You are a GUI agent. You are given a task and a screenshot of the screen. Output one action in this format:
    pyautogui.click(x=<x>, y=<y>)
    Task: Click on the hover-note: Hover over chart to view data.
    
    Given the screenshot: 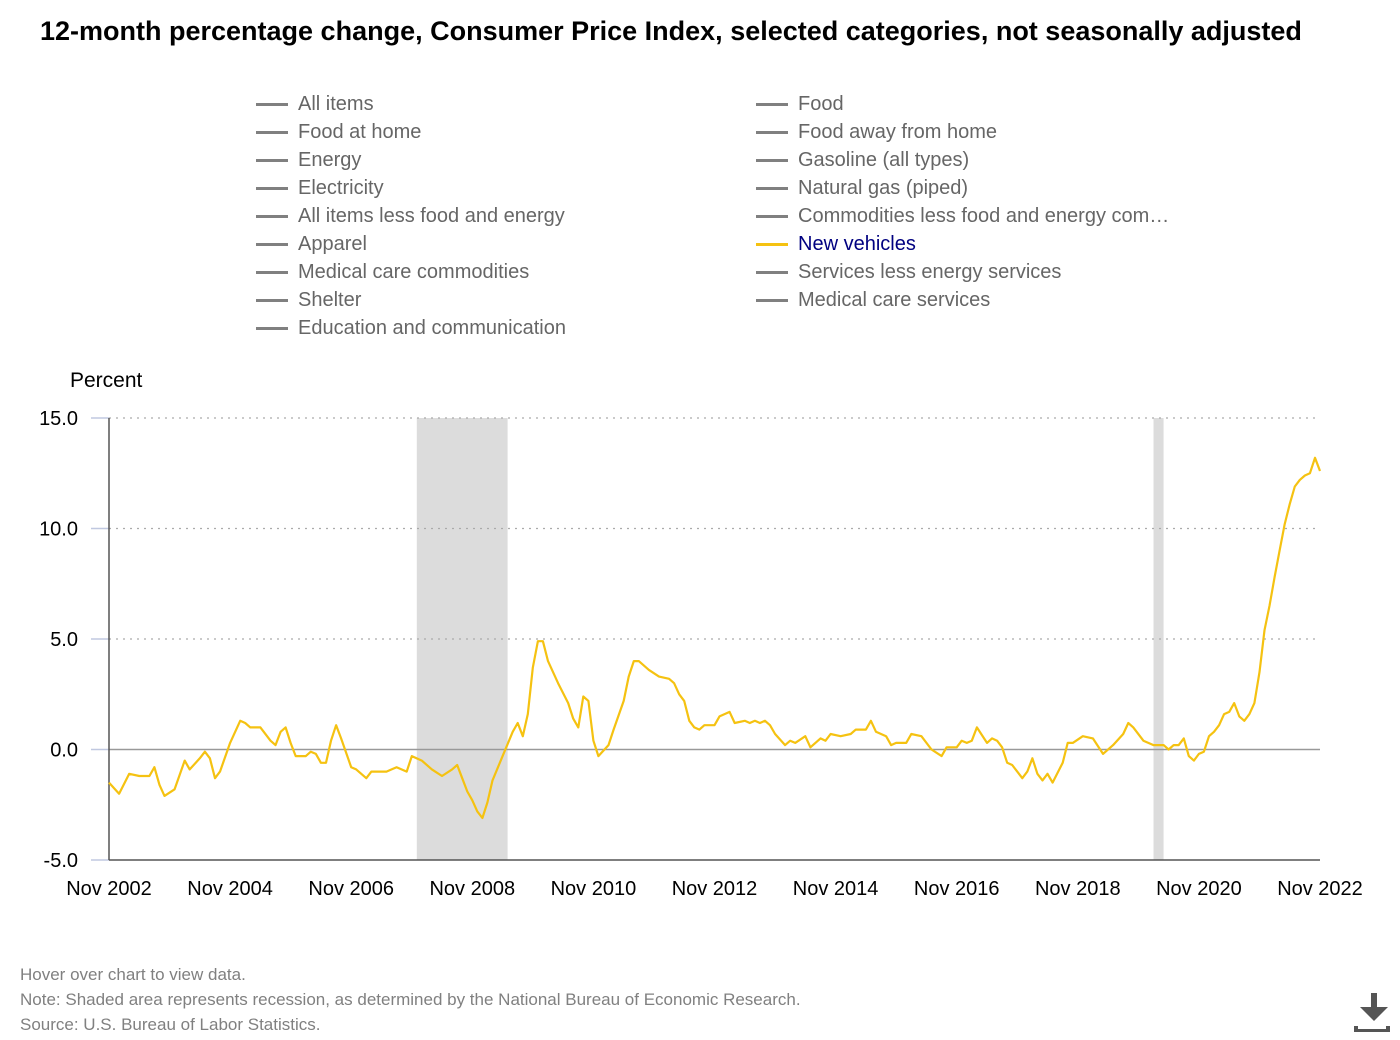 What is the action you would take?
    pyautogui.click(x=133, y=974)
    